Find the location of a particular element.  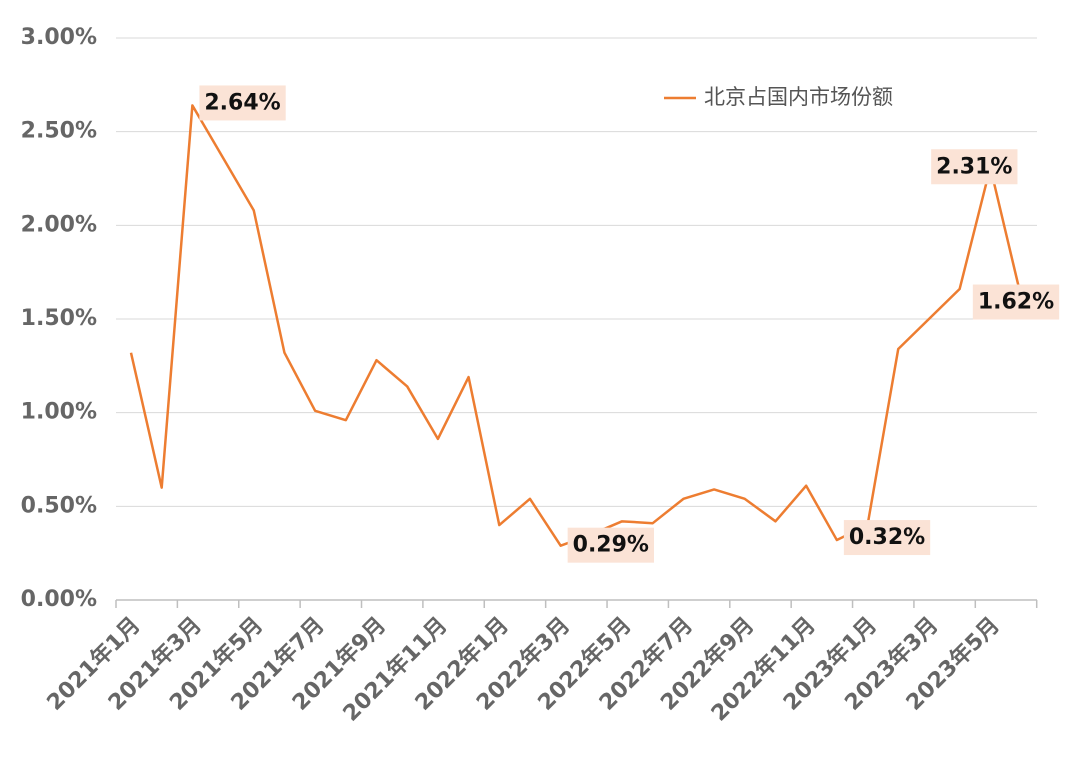

value-label: 0.32% is located at coordinates (887, 538).